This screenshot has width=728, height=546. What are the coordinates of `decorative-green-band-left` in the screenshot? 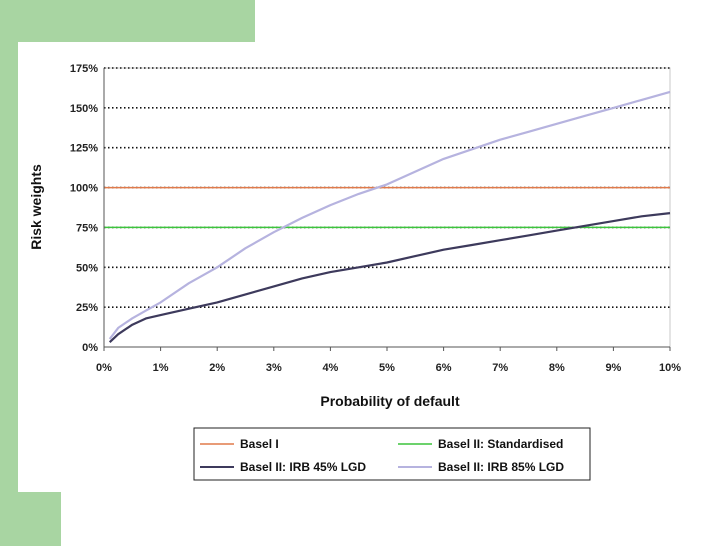 It's located at (9, 267).